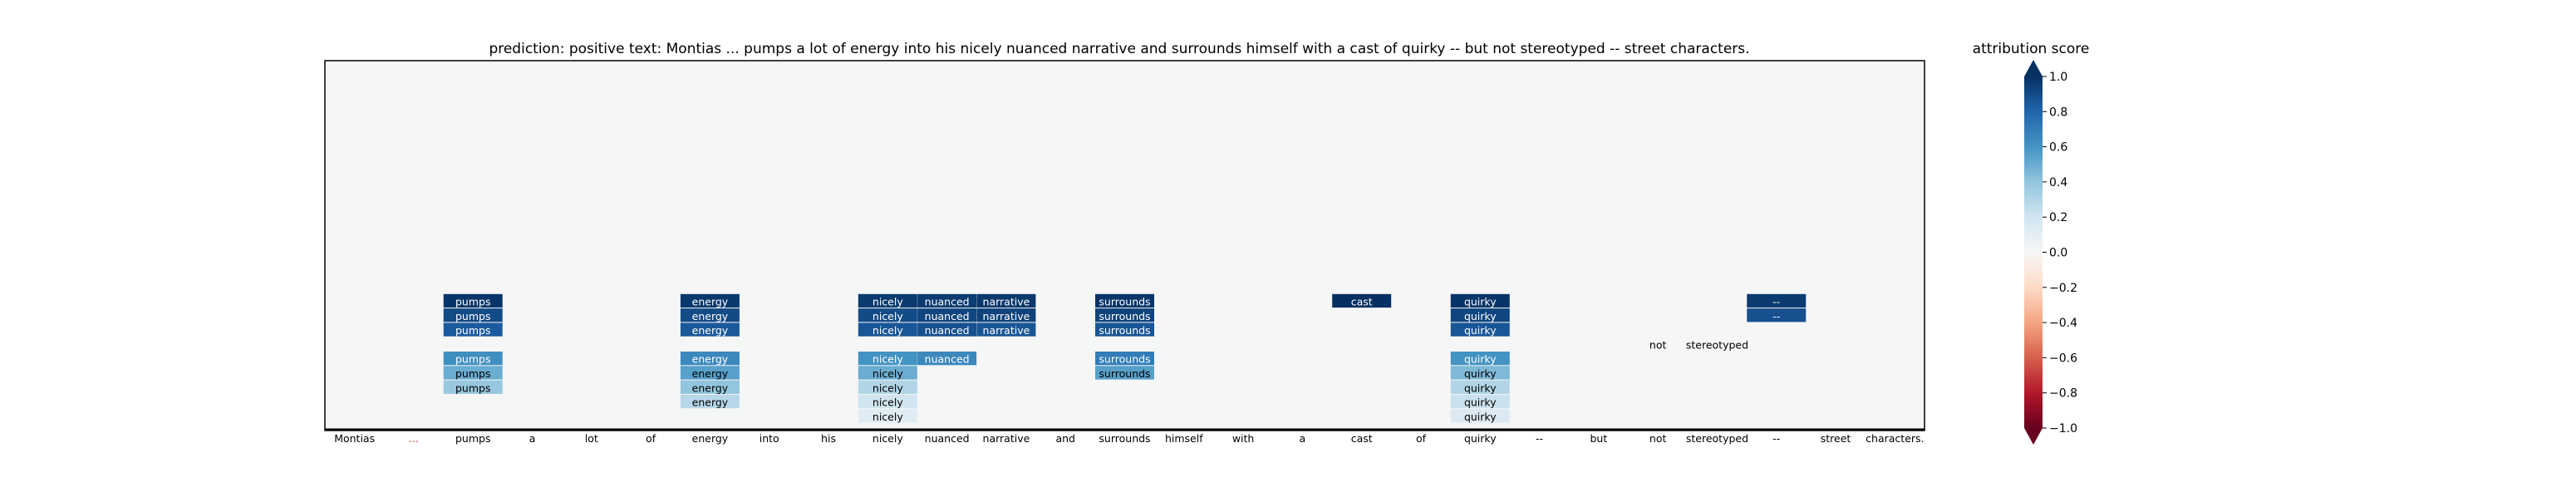 This screenshot has width=2576, height=502. What do you see at coordinates (1717, 438) in the screenshot?
I see `x-tick-label: stereotyped` at bounding box center [1717, 438].